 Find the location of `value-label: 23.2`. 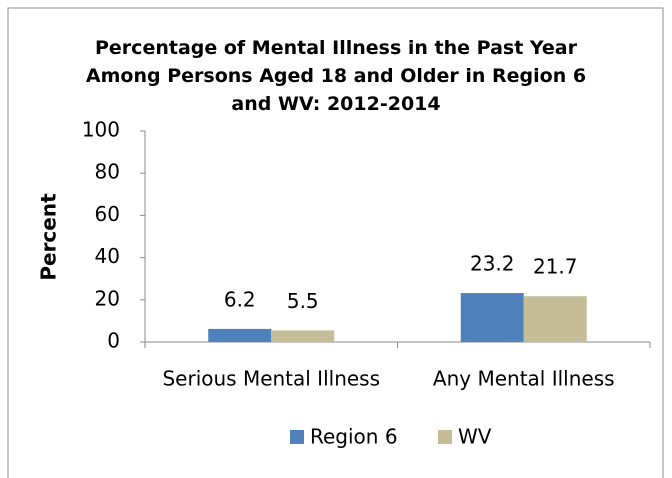

value-label: 23.2 is located at coordinates (492, 264).